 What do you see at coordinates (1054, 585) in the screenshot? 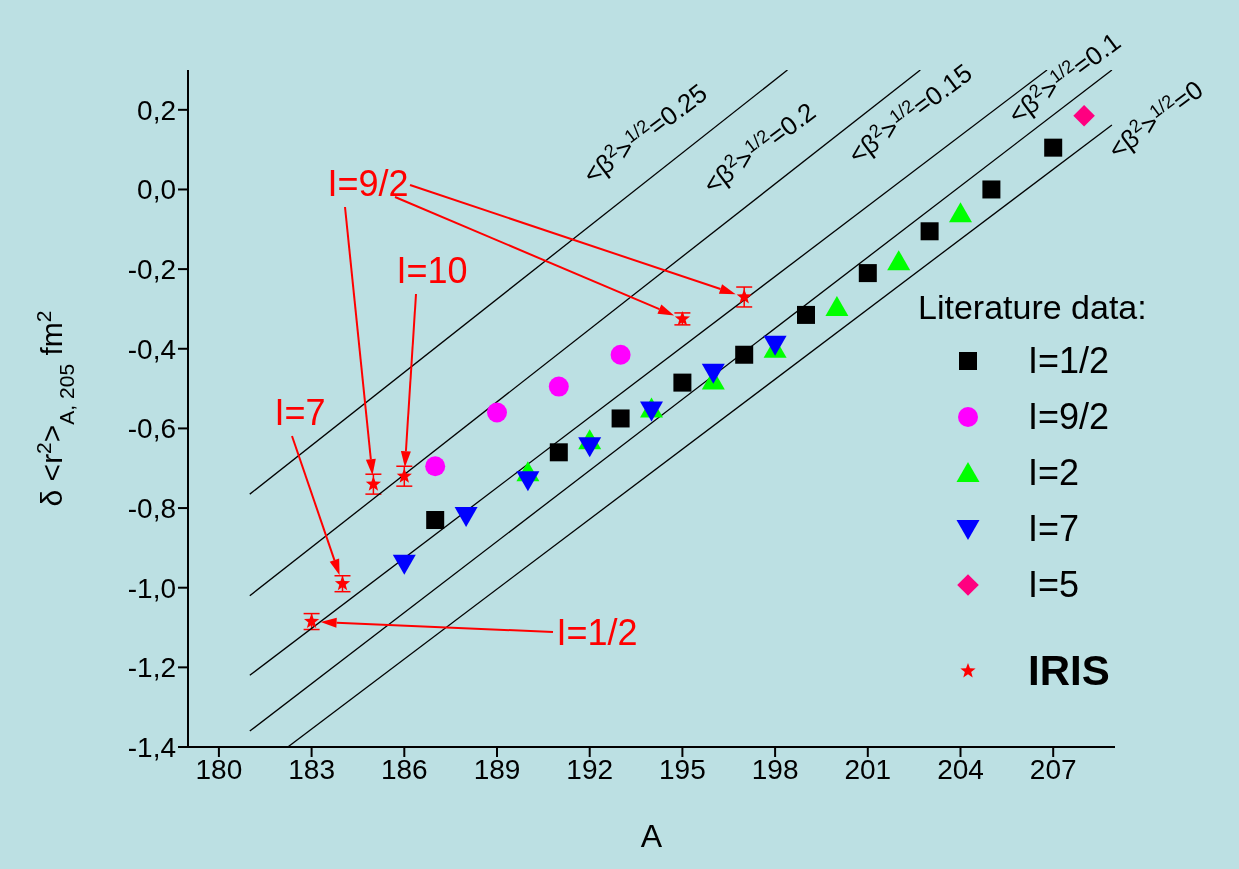
I see `legend-label: I=5` at bounding box center [1054, 585].